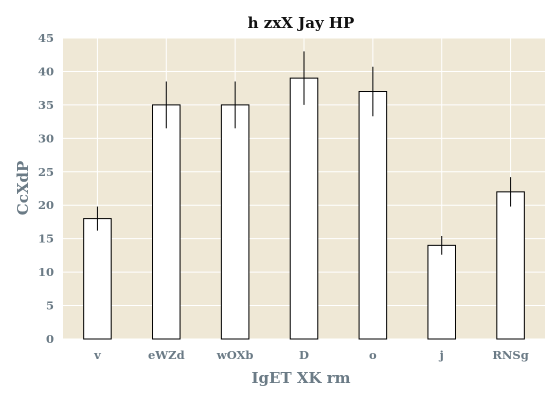  I want to click on x-tick-label: RNSg, so click(510, 355).